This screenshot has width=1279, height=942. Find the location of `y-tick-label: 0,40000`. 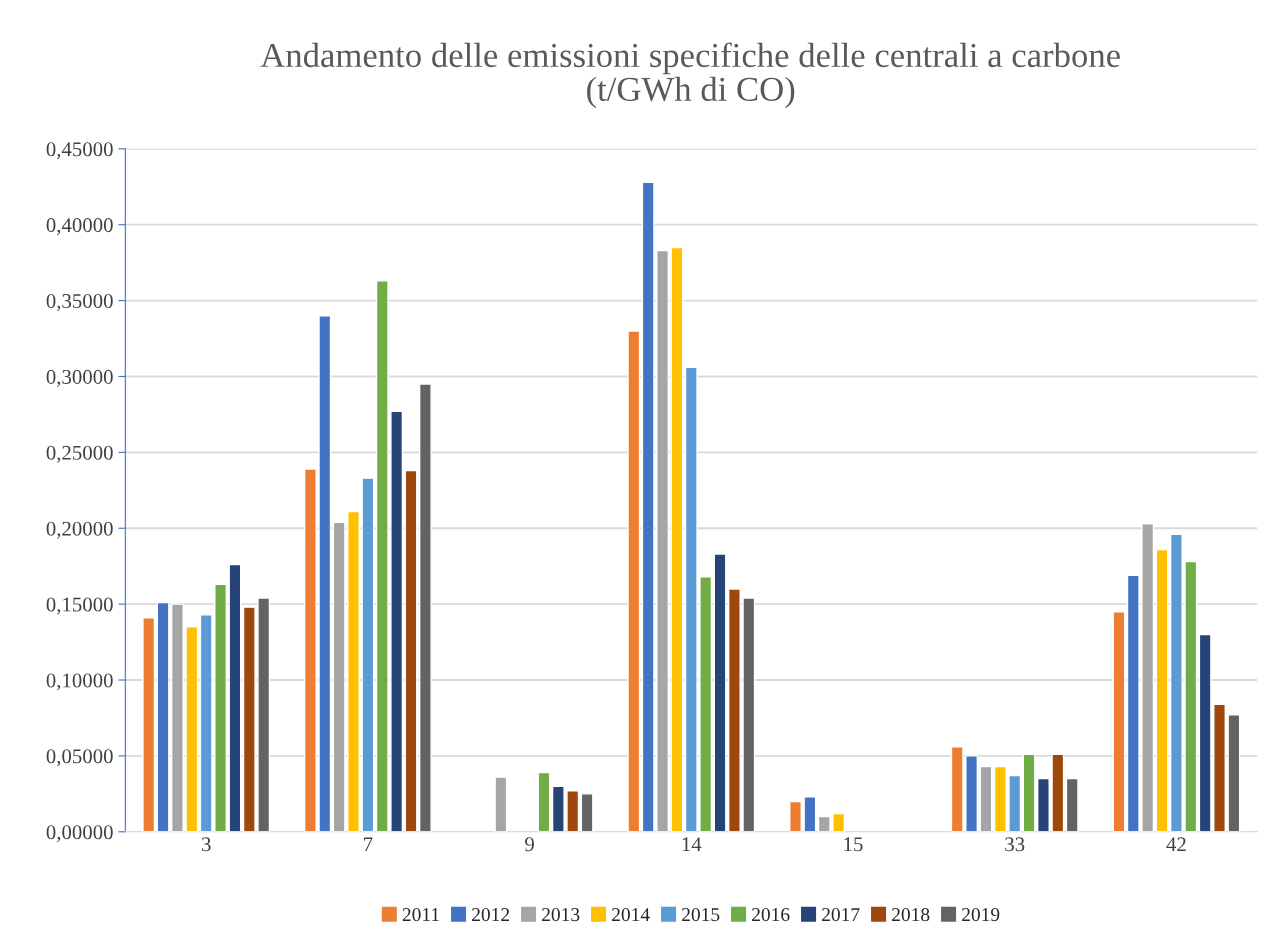

y-tick-label: 0,40000 is located at coordinates (79, 227).